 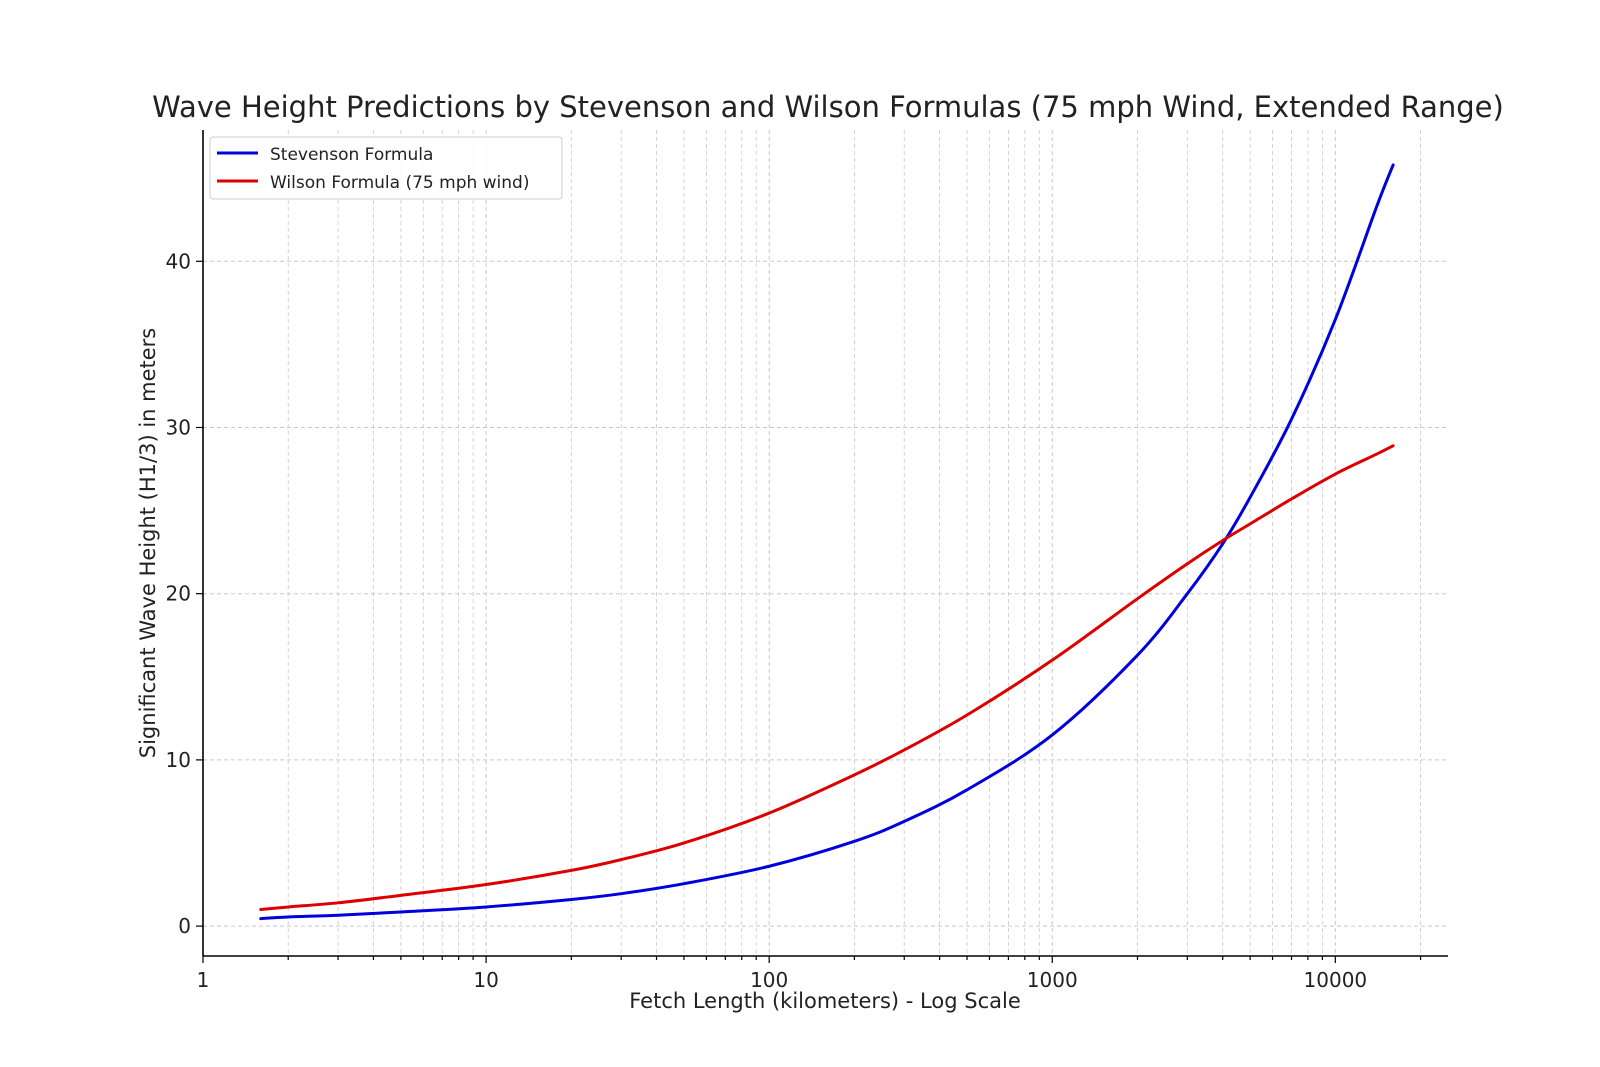 I want to click on y-tick-label: 20, so click(x=178, y=594).